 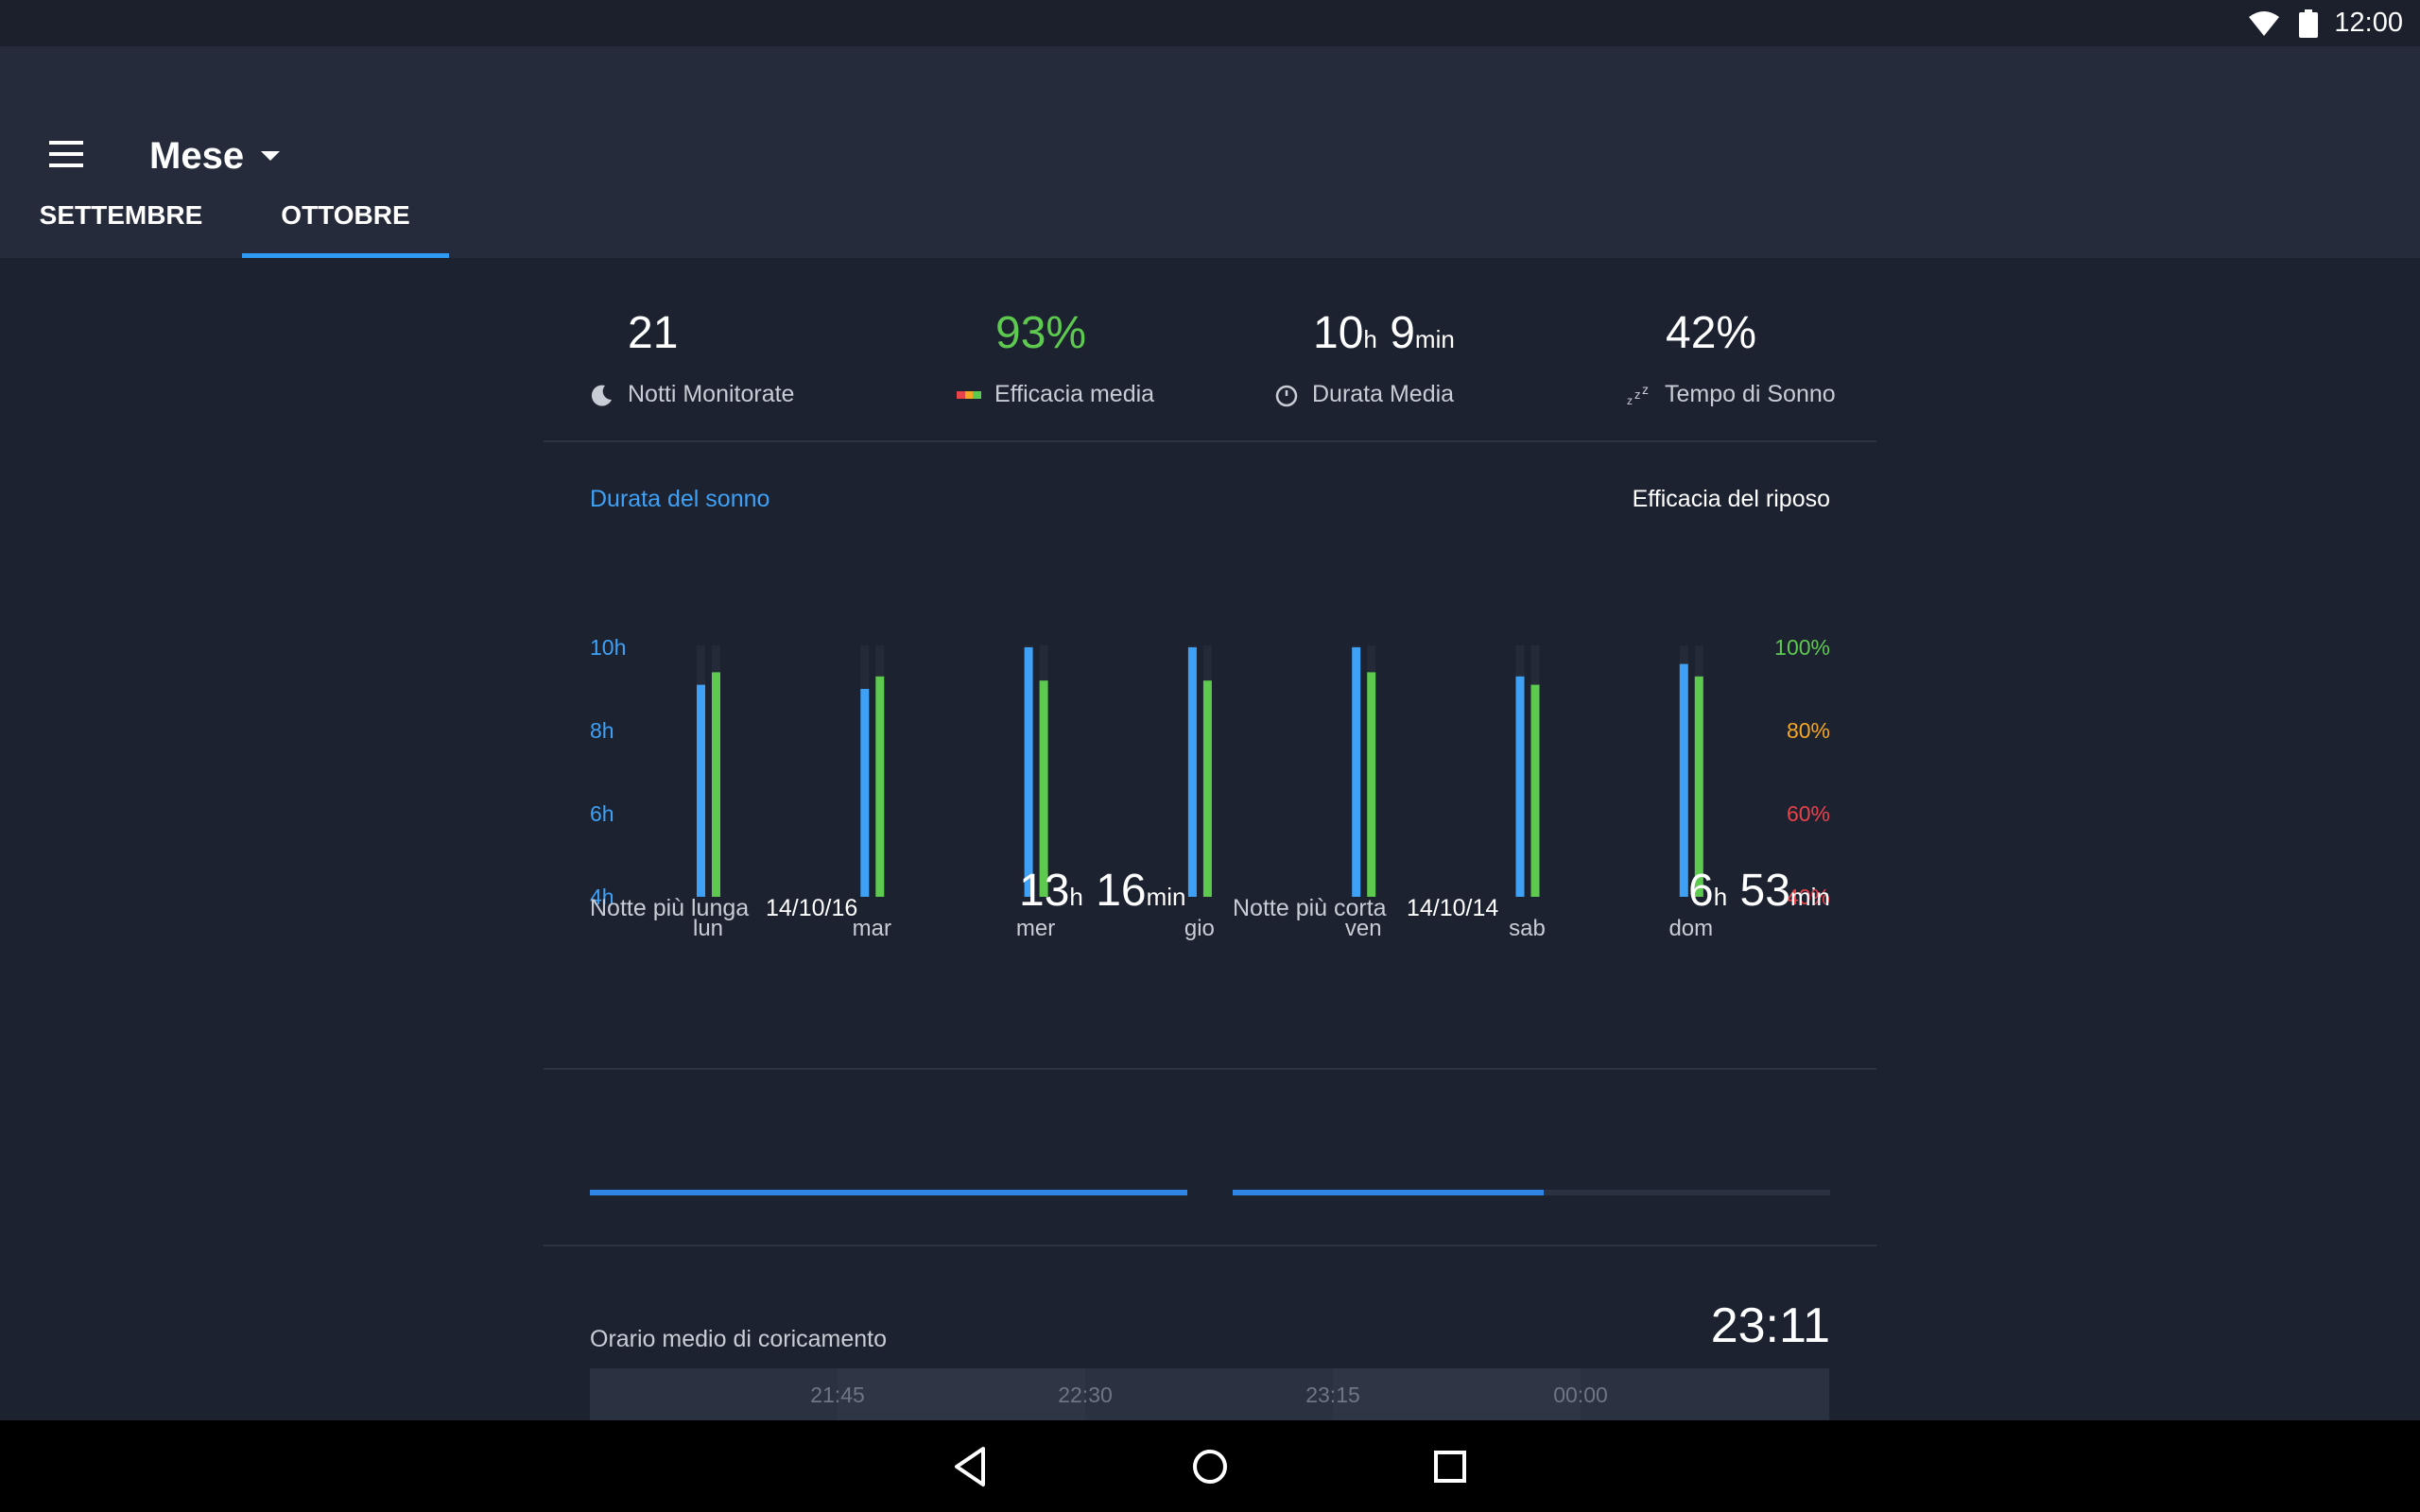 I want to click on period-dropdown: Mese, so click(x=215, y=155).